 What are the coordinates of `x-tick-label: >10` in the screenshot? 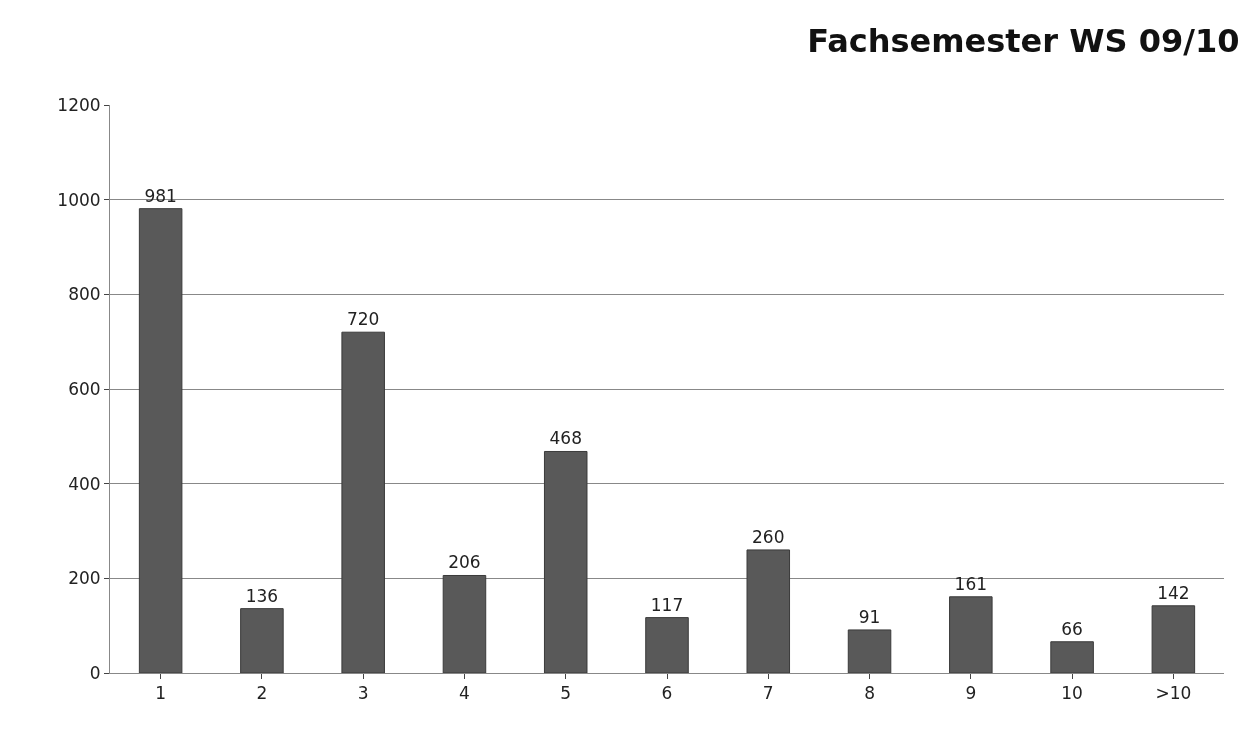 It's located at (1173, 693).